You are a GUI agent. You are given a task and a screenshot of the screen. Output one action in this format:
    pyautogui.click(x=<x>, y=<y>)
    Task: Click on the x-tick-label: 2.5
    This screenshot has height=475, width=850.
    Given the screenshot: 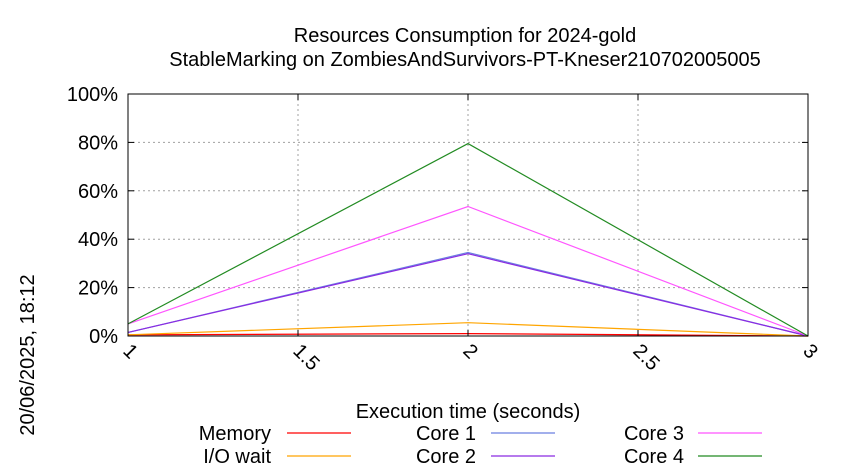 What is the action you would take?
    pyautogui.click(x=645, y=357)
    